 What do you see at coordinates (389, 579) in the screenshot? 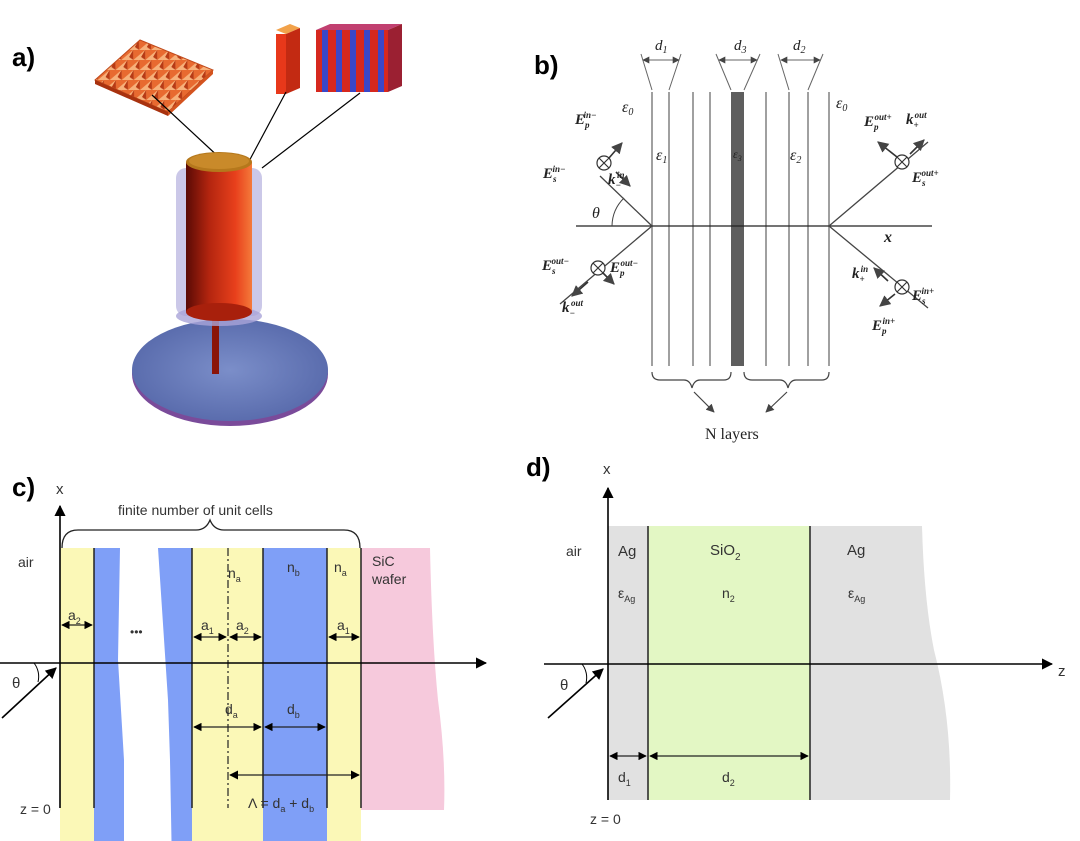
I see `sic-label-2: wafer` at bounding box center [389, 579].